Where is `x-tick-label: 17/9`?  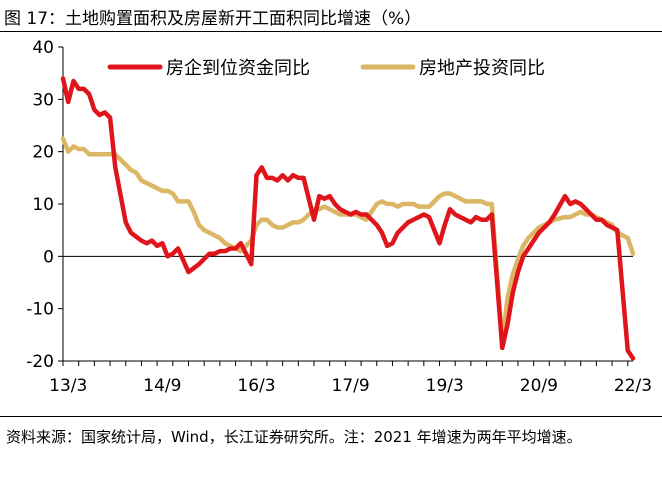 x-tick-label: 17/9 is located at coordinates (351, 386).